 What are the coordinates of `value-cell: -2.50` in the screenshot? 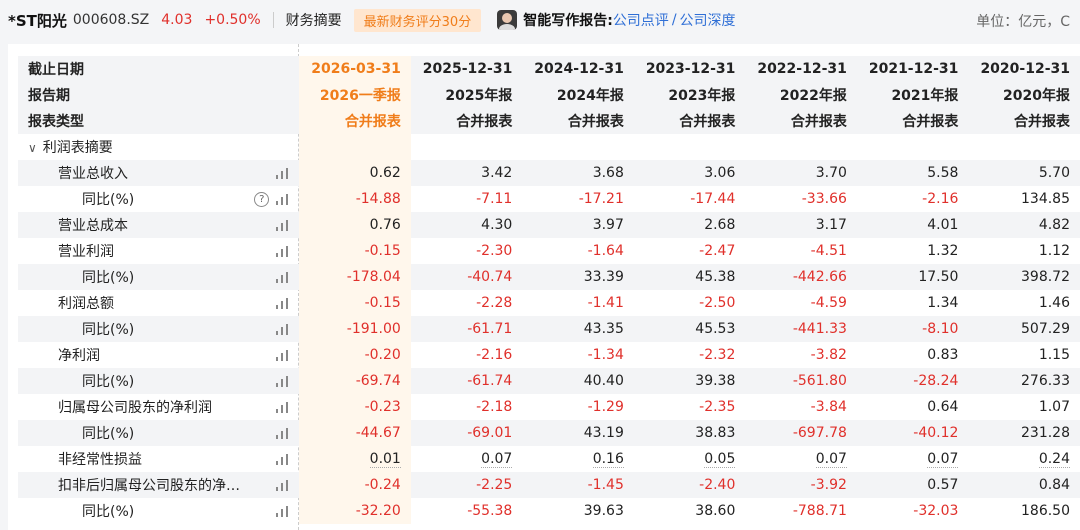 It's located at (690, 303).